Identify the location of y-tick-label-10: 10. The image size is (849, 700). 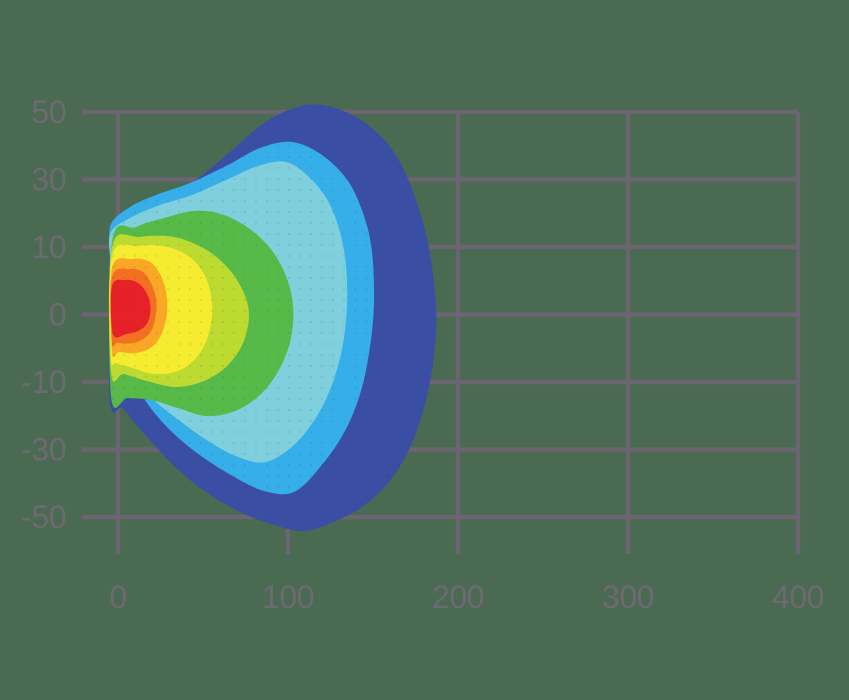
(48, 247).